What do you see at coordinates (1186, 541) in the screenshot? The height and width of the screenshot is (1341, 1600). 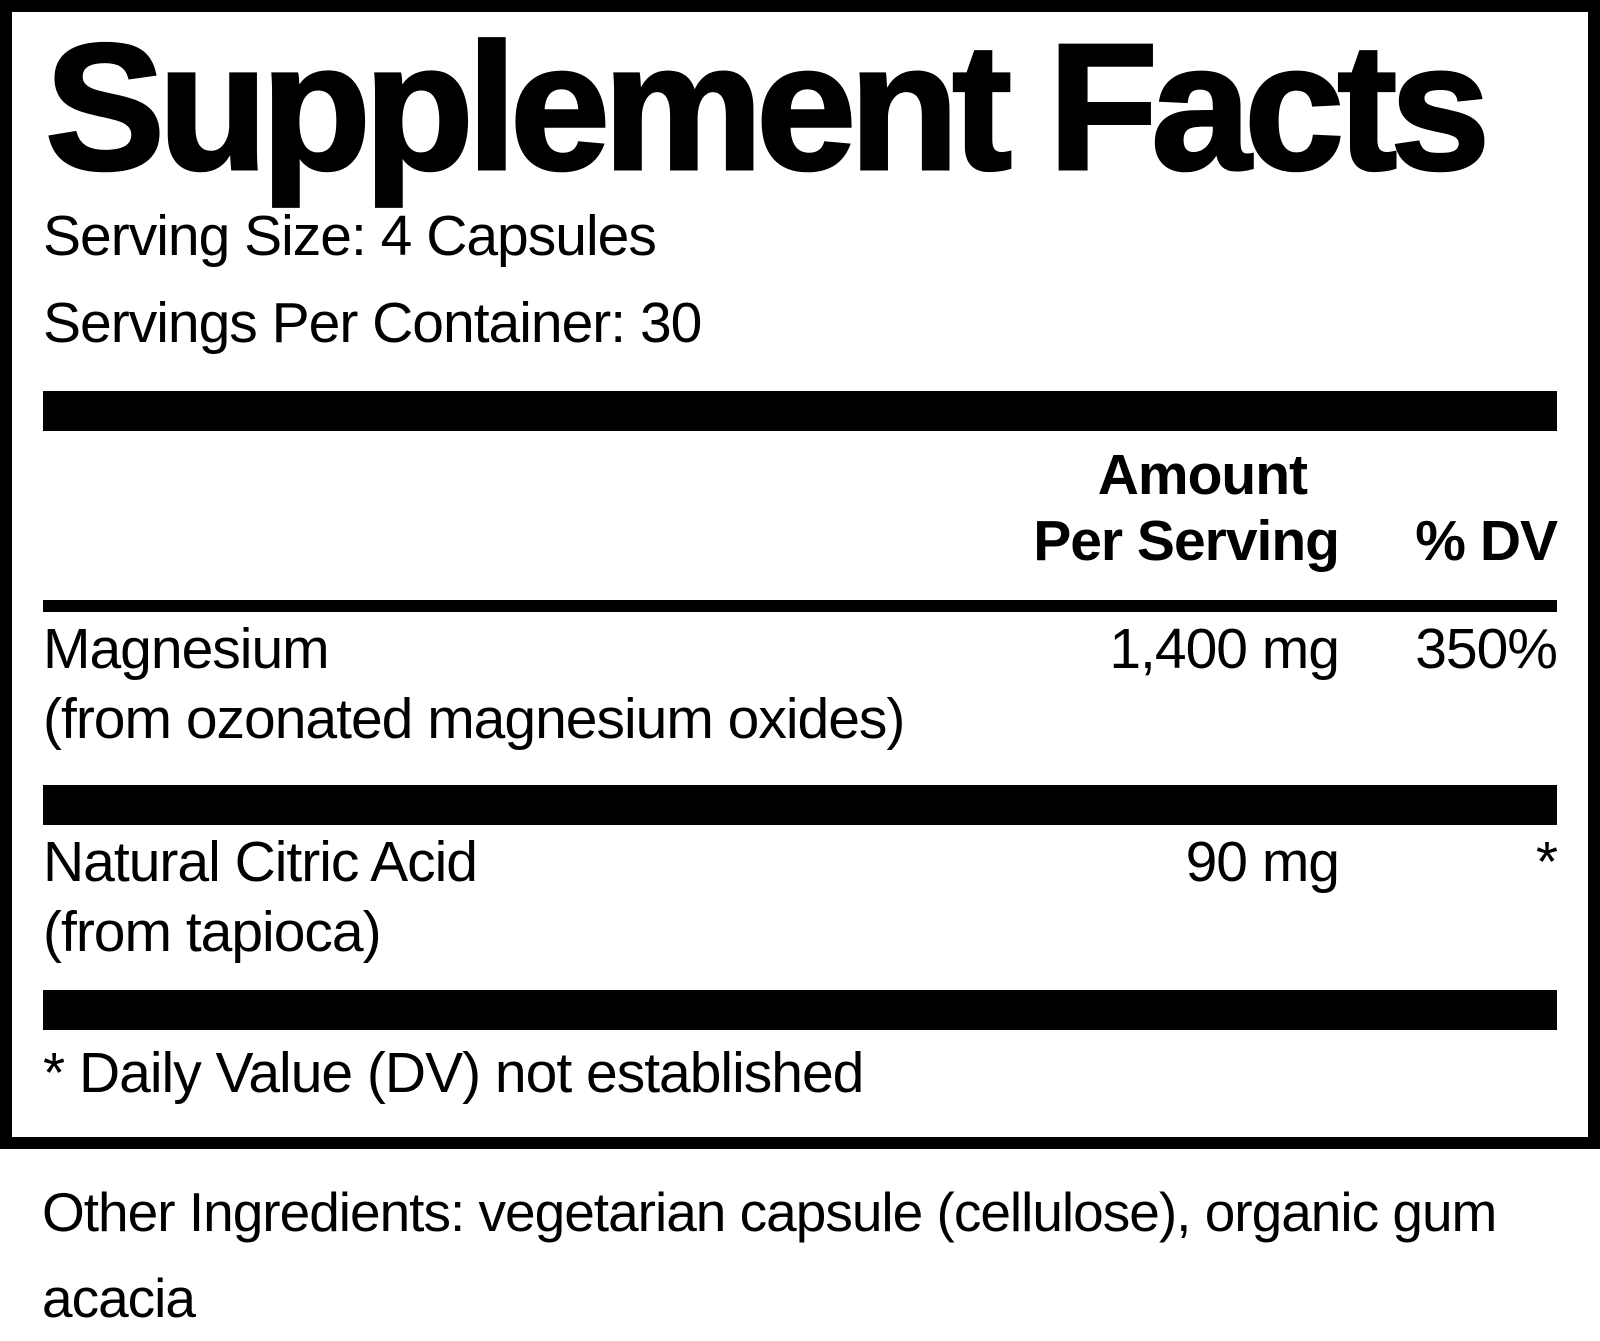 I see `amount-header-line2: Per Serving` at bounding box center [1186, 541].